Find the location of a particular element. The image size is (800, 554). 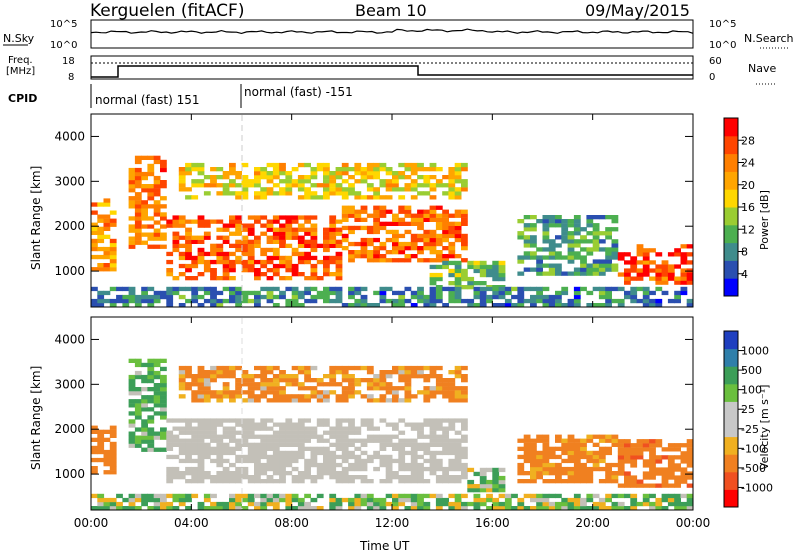

x-tick-label: 00:00 is located at coordinates (693, 523).